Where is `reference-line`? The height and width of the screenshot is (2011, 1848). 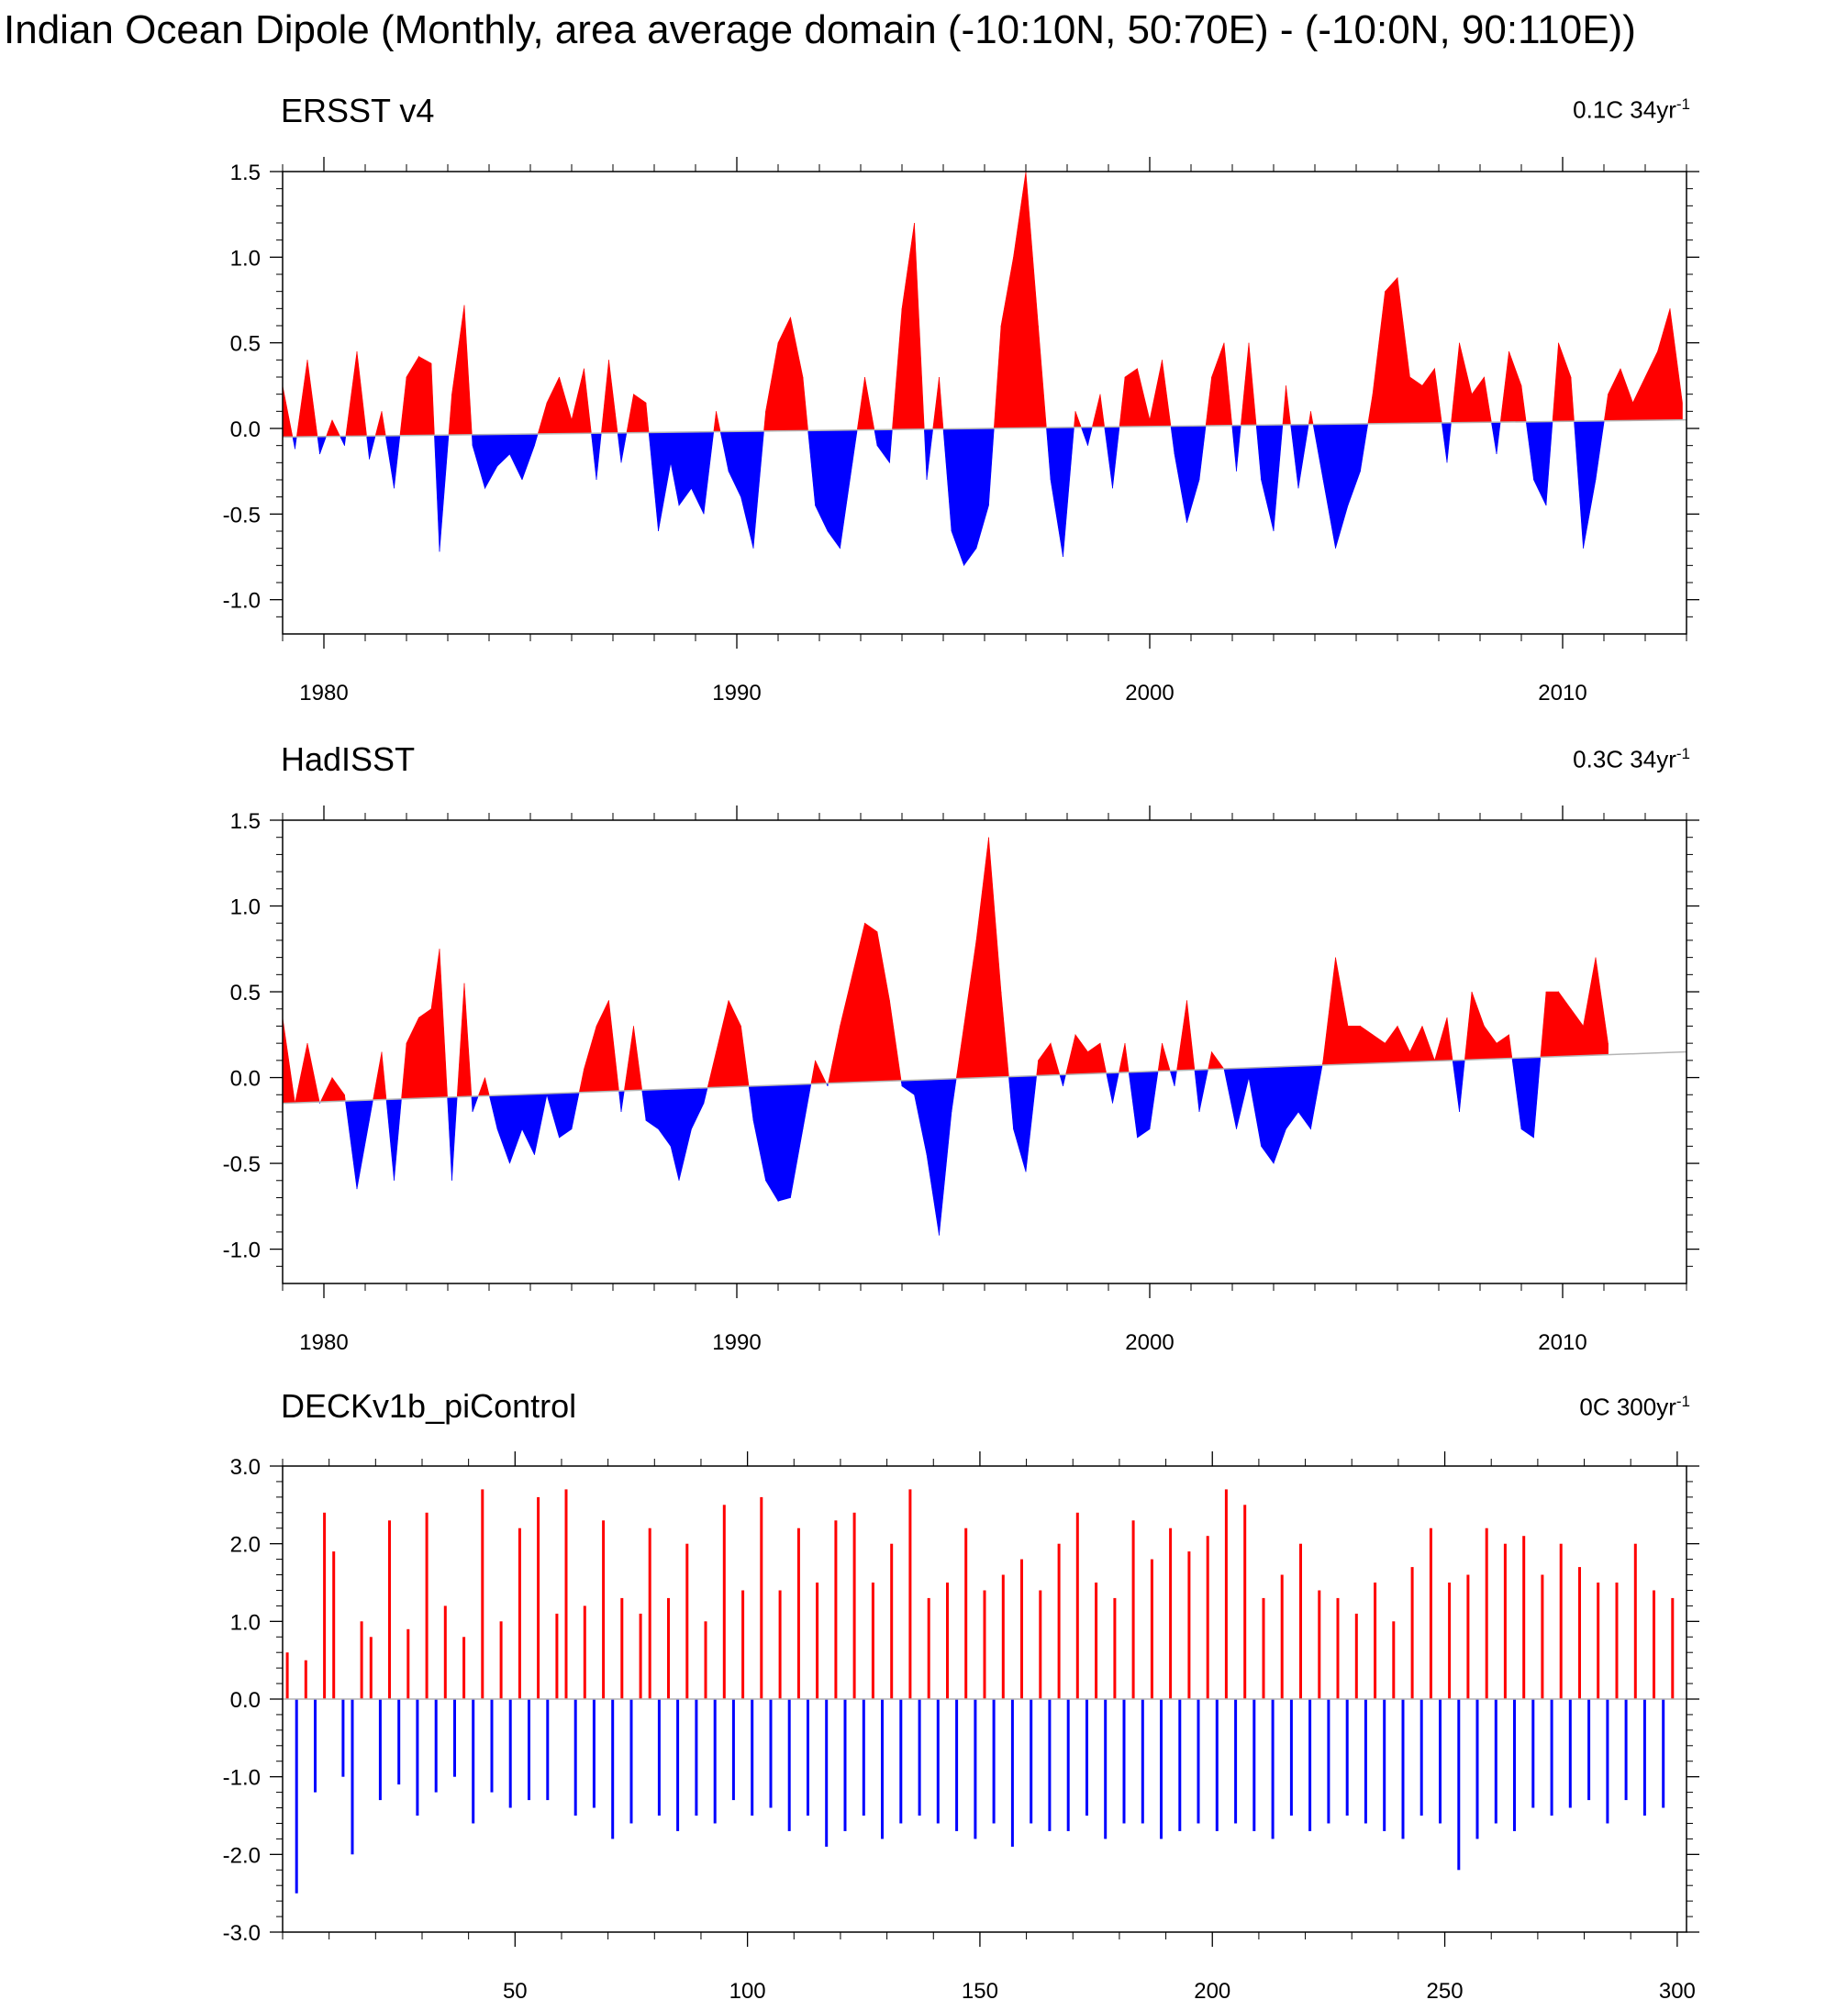
reference-line is located at coordinates (985, 1077).